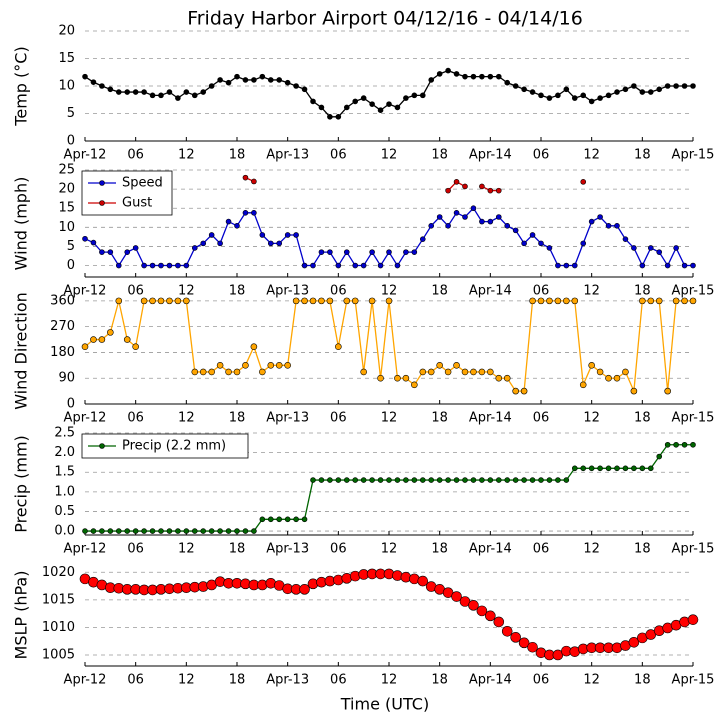 This screenshot has height=725, width=725. I want to click on x-tick-label: Apr-12, so click(85, 549).